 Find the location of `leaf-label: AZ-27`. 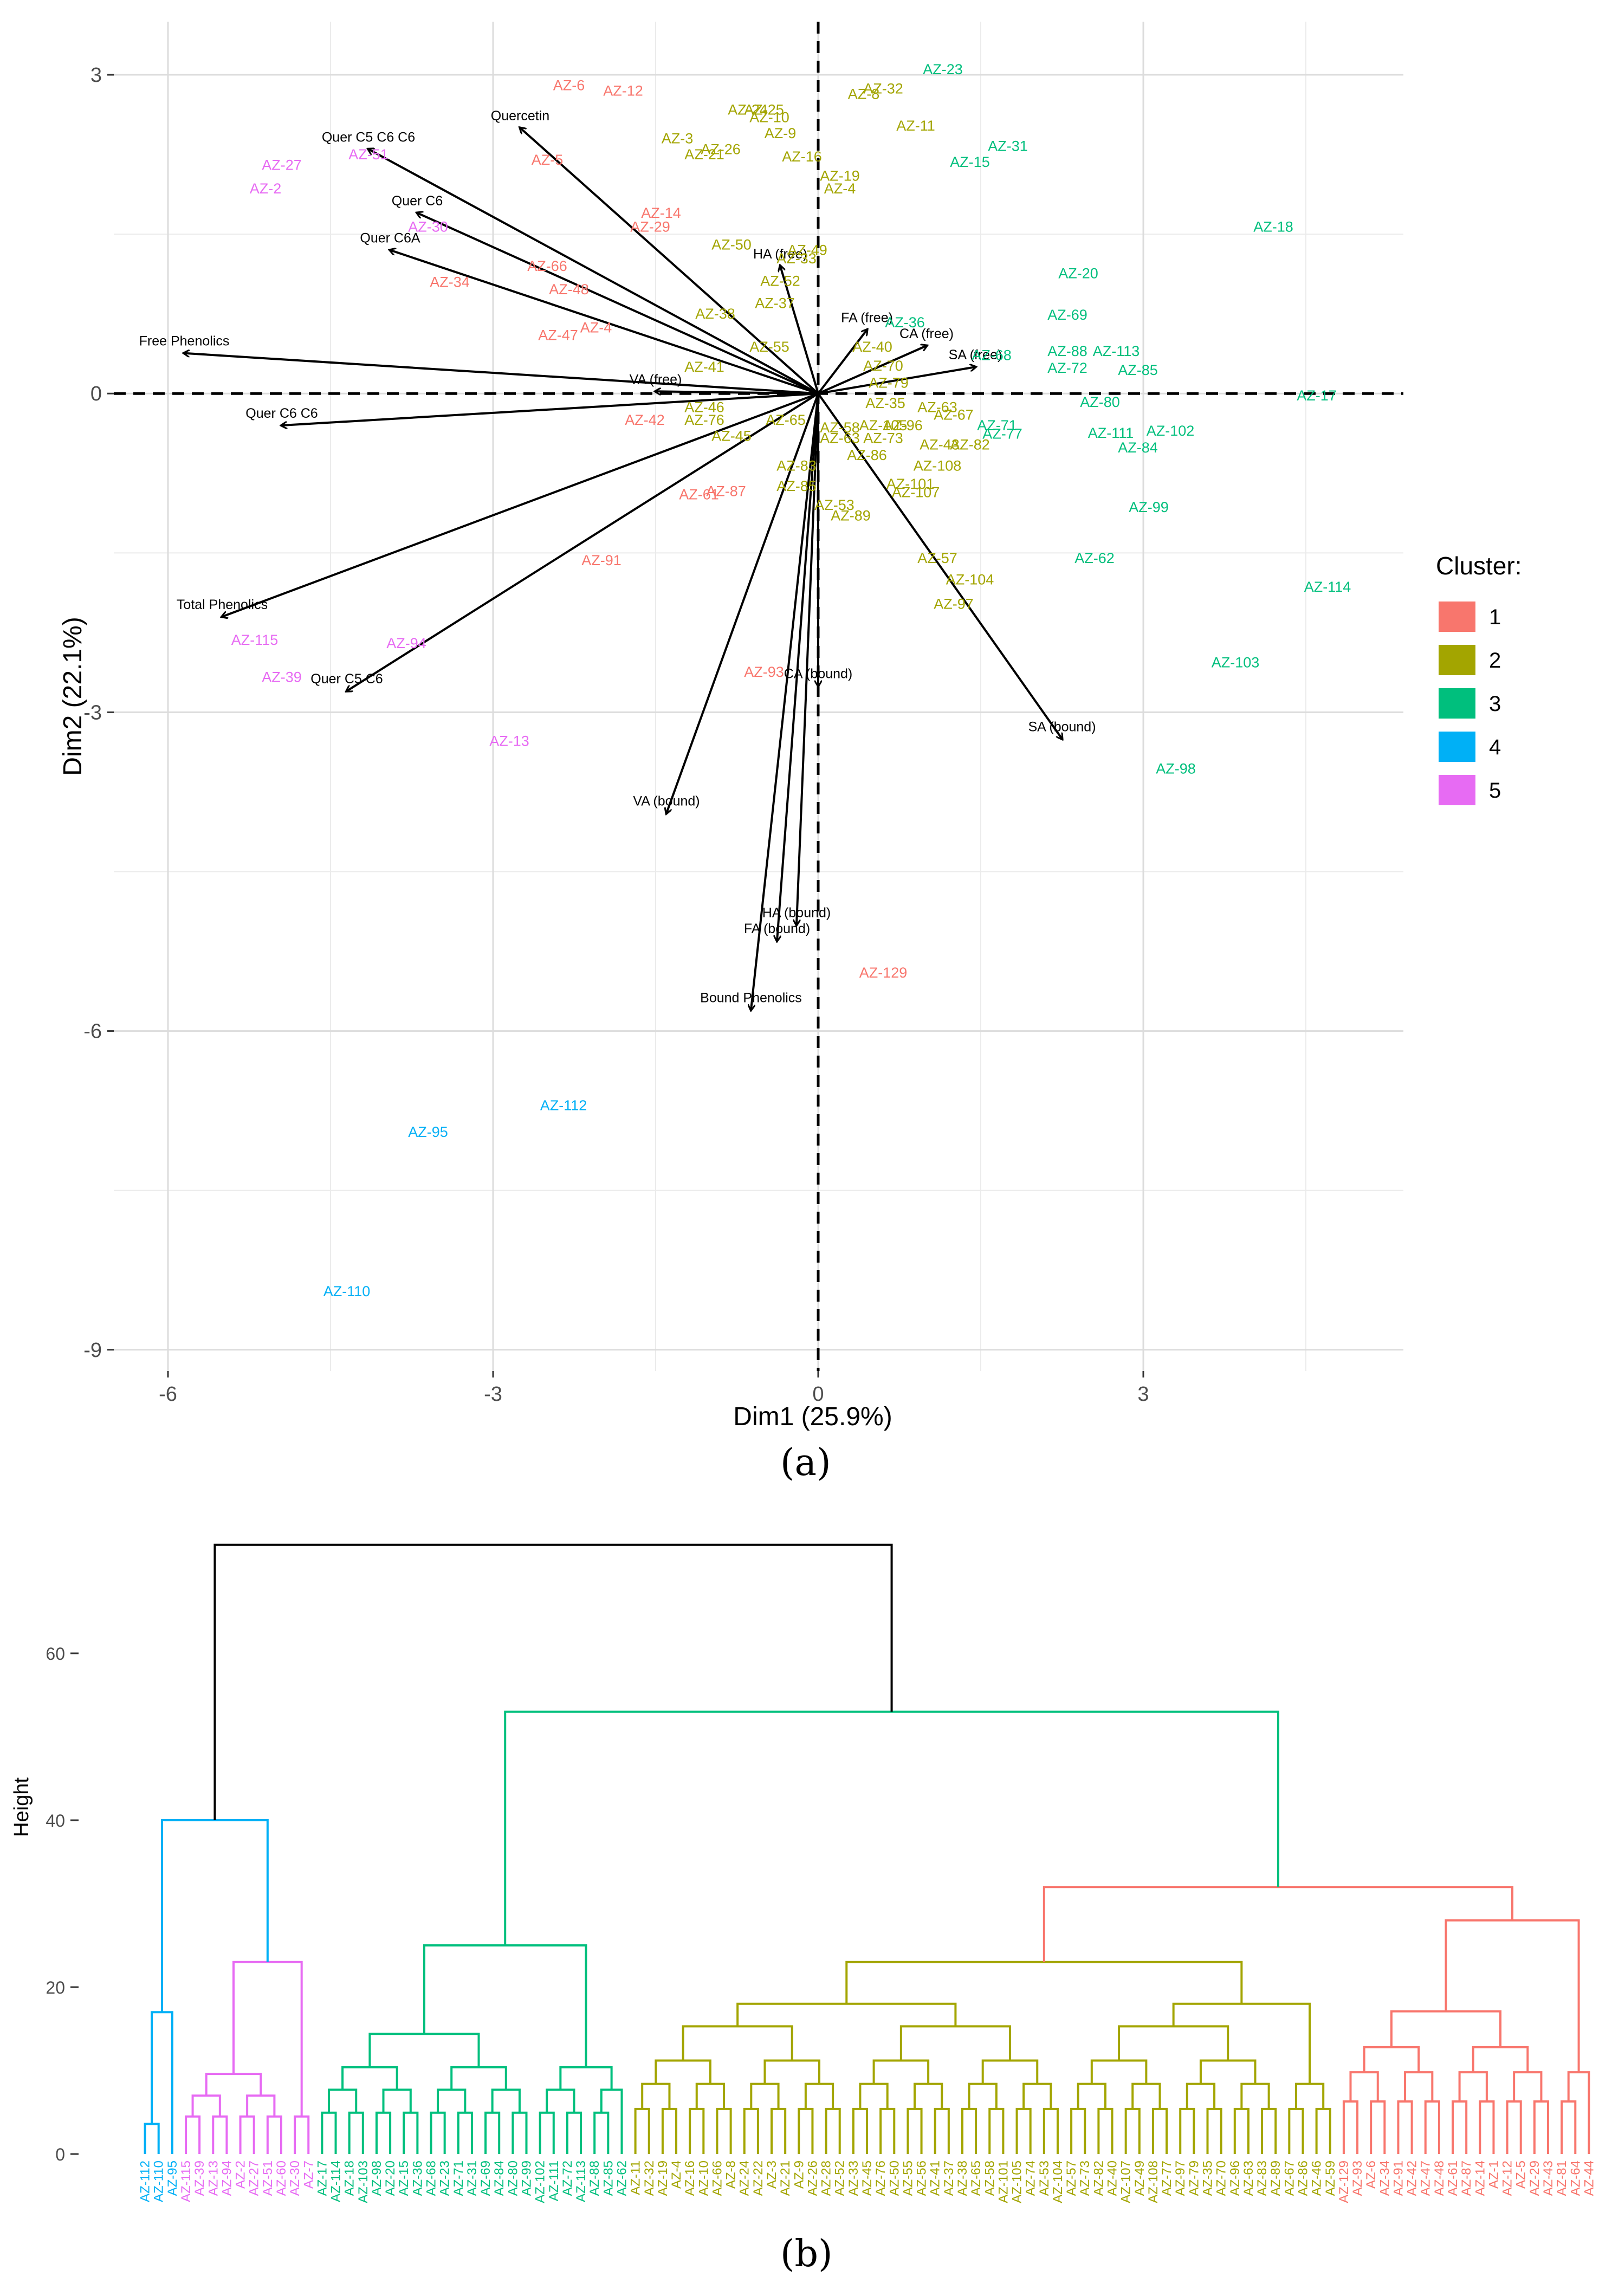

leaf-label: AZ-27 is located at coordinates (255, 2178).